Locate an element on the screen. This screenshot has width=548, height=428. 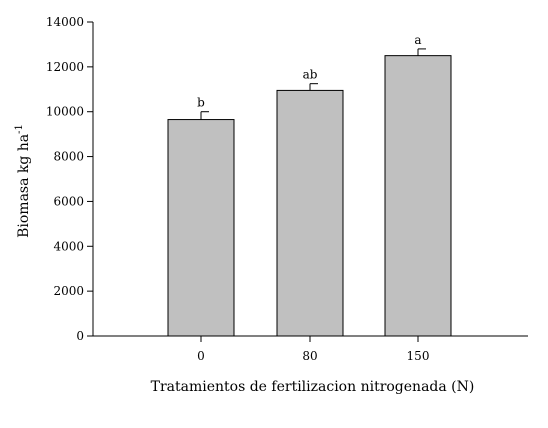
x-tick-label: 150 is located at coordinates (418, 356).